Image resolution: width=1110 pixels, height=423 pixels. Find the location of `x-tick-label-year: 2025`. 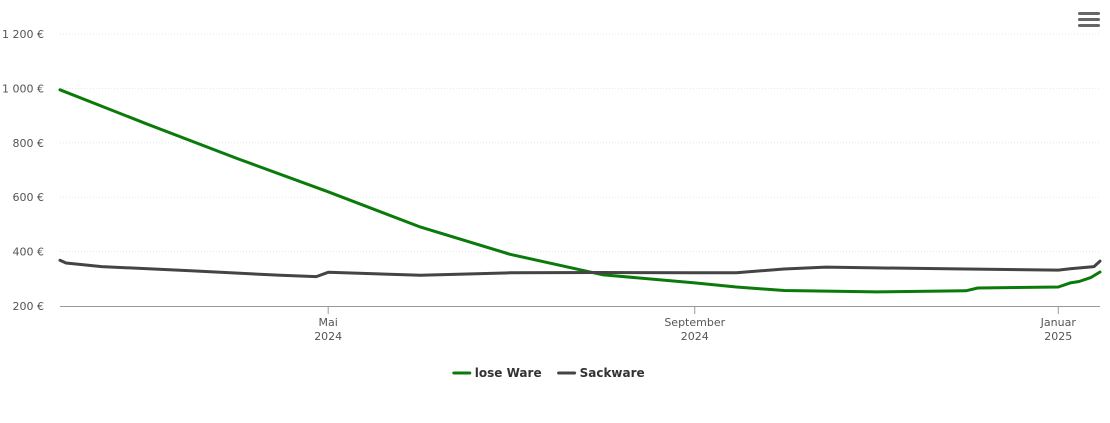

x-tick-label-year: 2025 is located at coordinates (1058, 336).